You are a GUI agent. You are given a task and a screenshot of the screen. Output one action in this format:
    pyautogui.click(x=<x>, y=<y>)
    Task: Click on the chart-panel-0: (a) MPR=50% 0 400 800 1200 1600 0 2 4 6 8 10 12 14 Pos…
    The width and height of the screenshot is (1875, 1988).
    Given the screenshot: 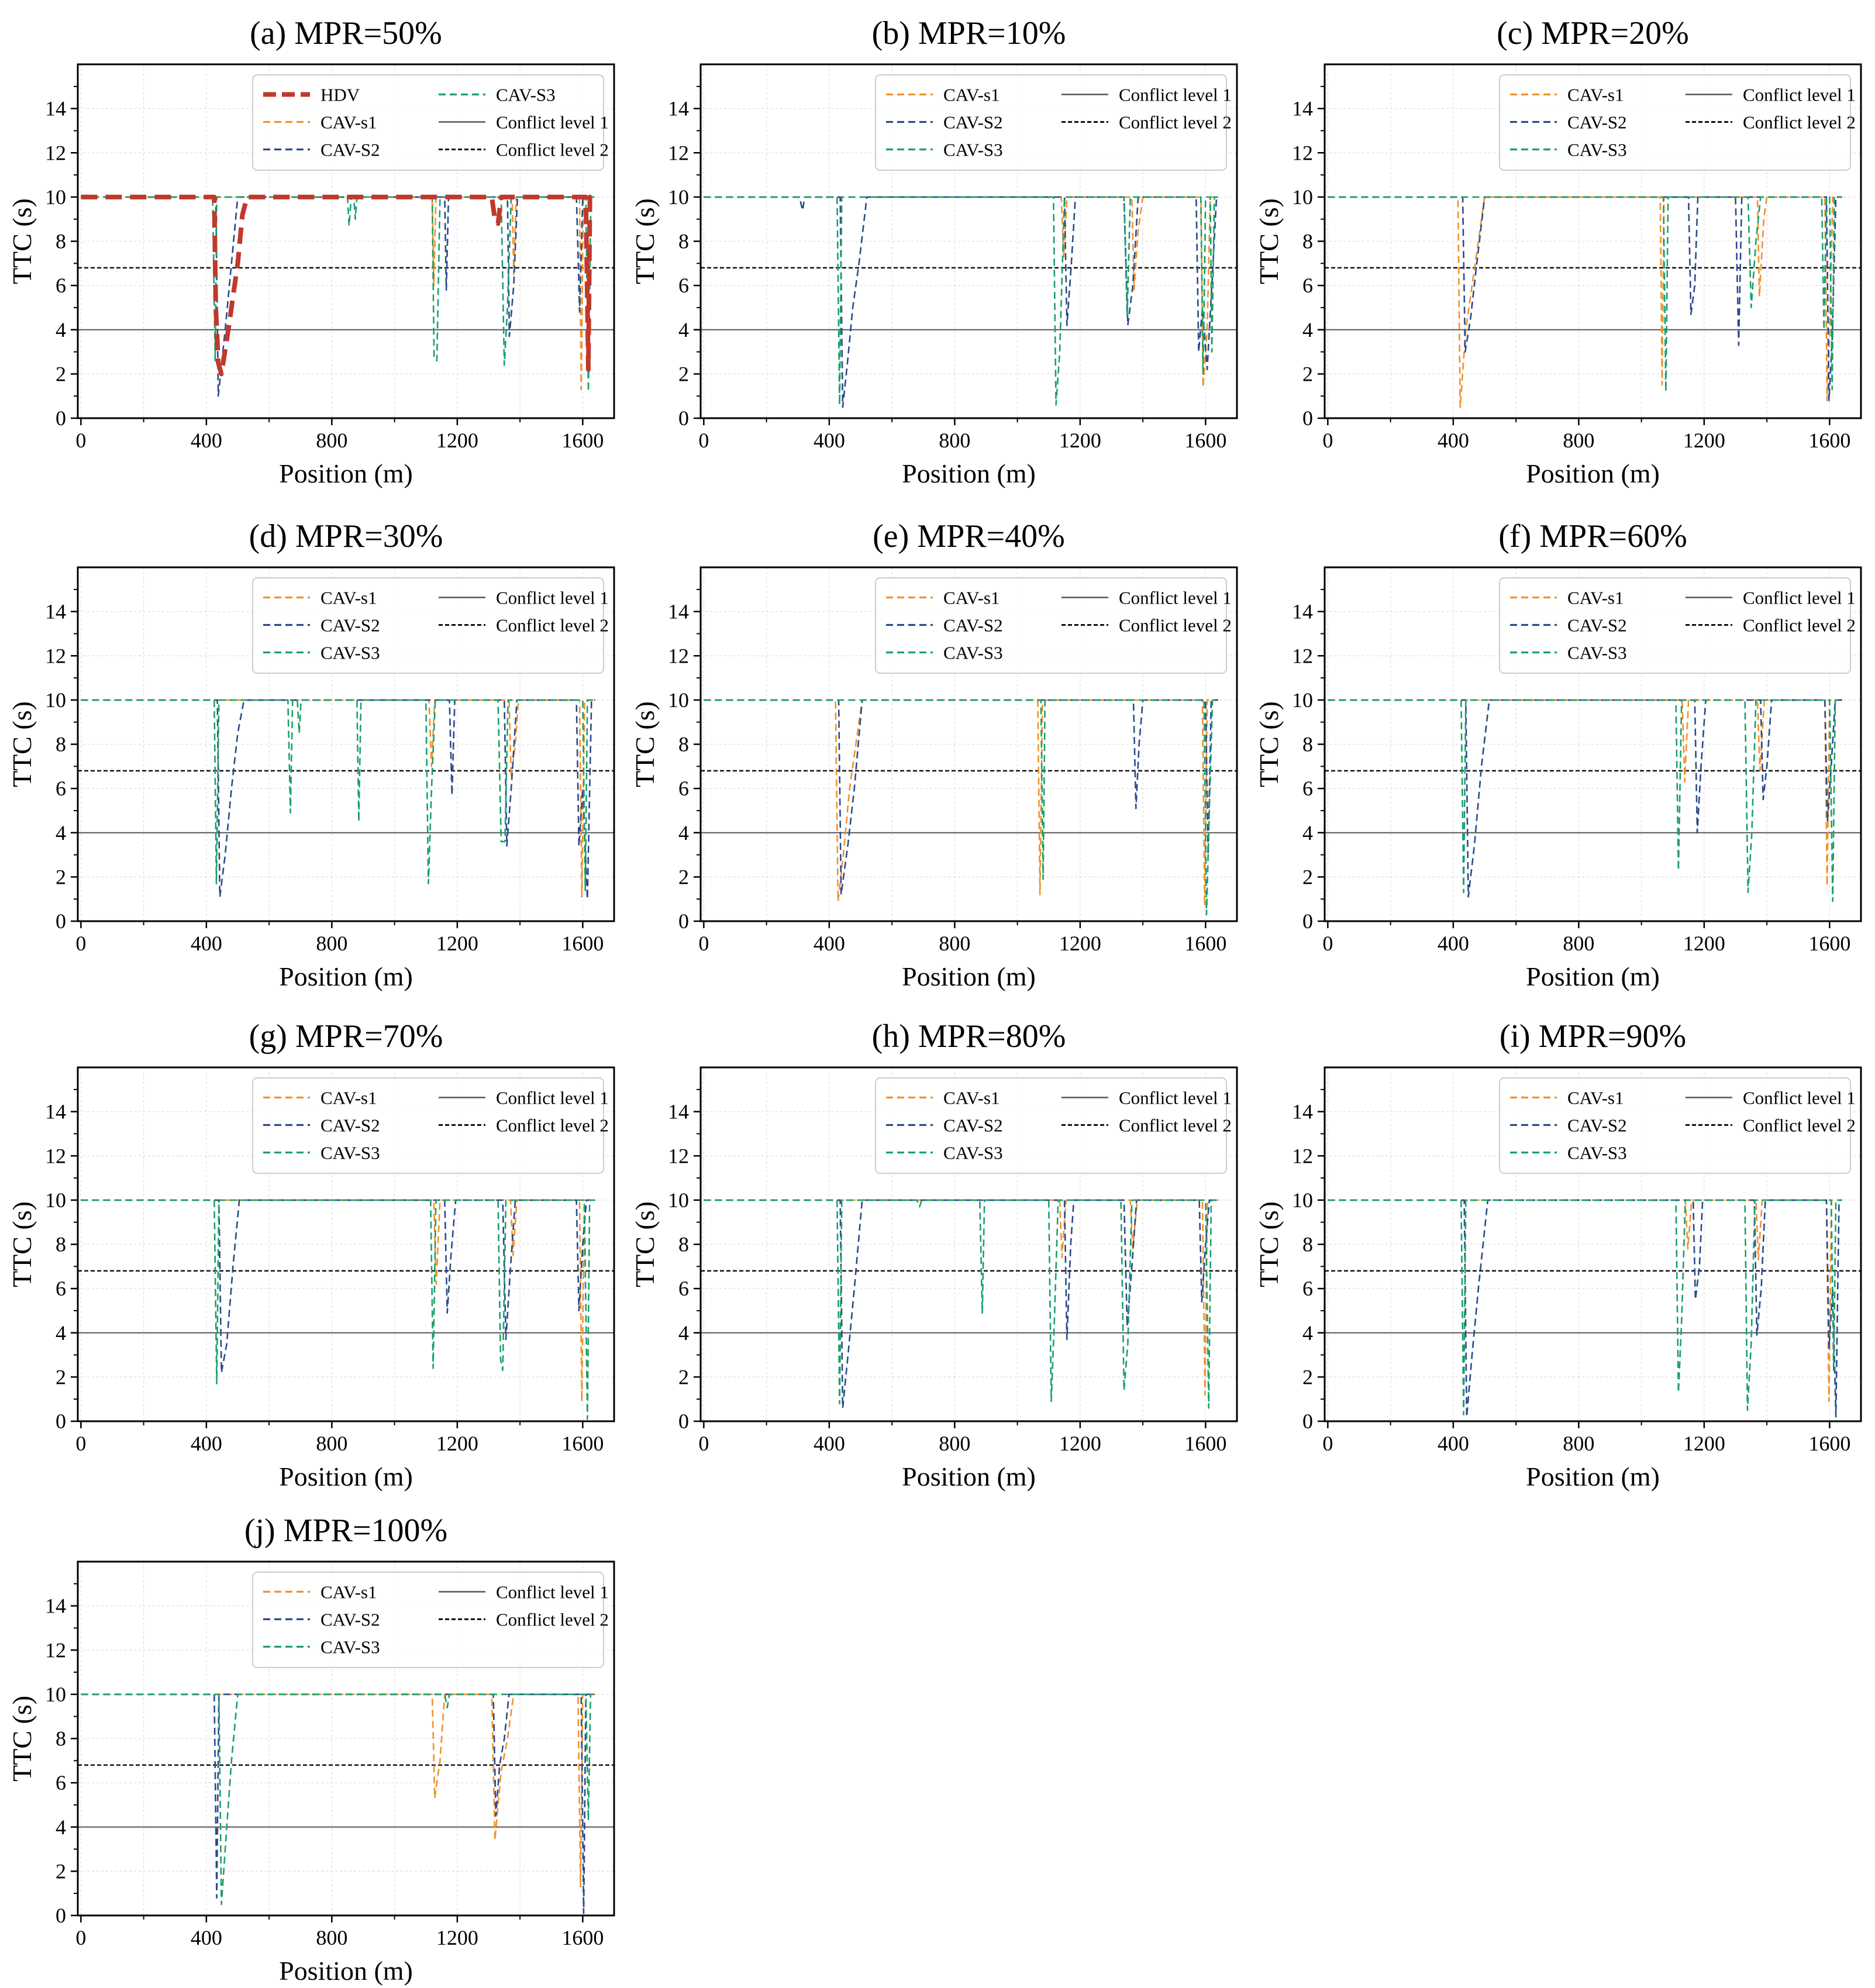 What is the action you would take?
    pyautogui.click(x=311, y=251)
    